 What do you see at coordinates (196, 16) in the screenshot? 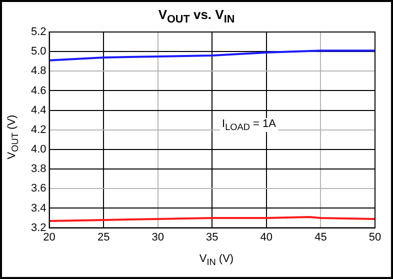
I see `chart-title: V$_{OUT}$ vs. V$_{IN}$` at bounding box center [196, 16].